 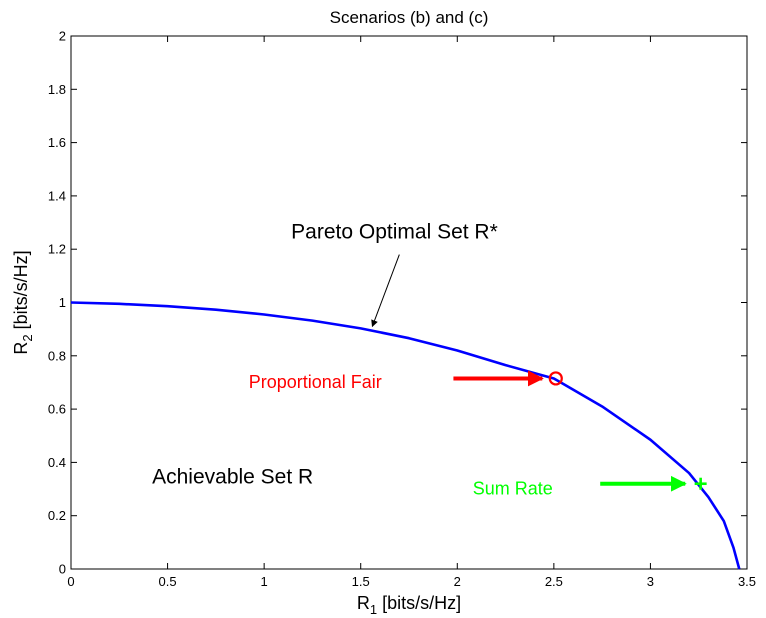 I want to click on chart-title: Scenarios (b) and (c), so click(x=409, y=17).